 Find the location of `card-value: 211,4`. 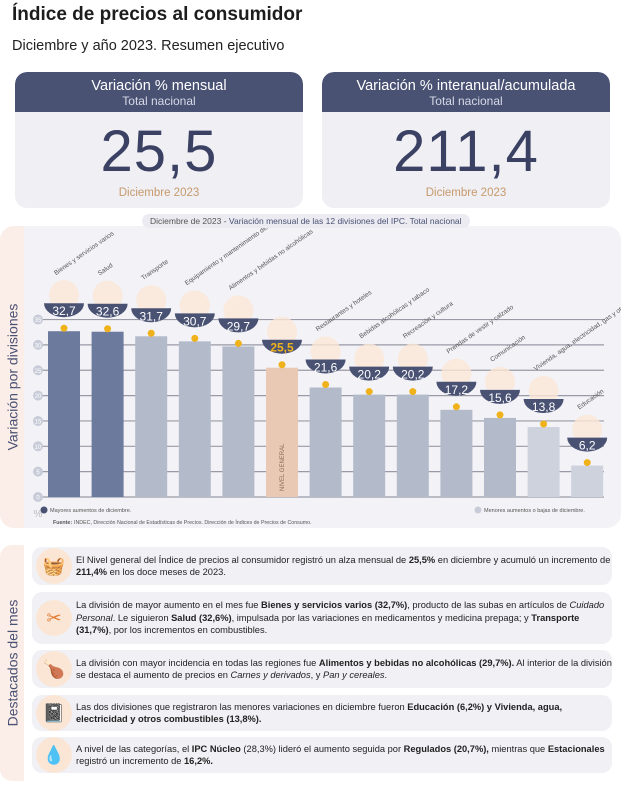

card-value: 211,4 is located at coordinates (466, 151).